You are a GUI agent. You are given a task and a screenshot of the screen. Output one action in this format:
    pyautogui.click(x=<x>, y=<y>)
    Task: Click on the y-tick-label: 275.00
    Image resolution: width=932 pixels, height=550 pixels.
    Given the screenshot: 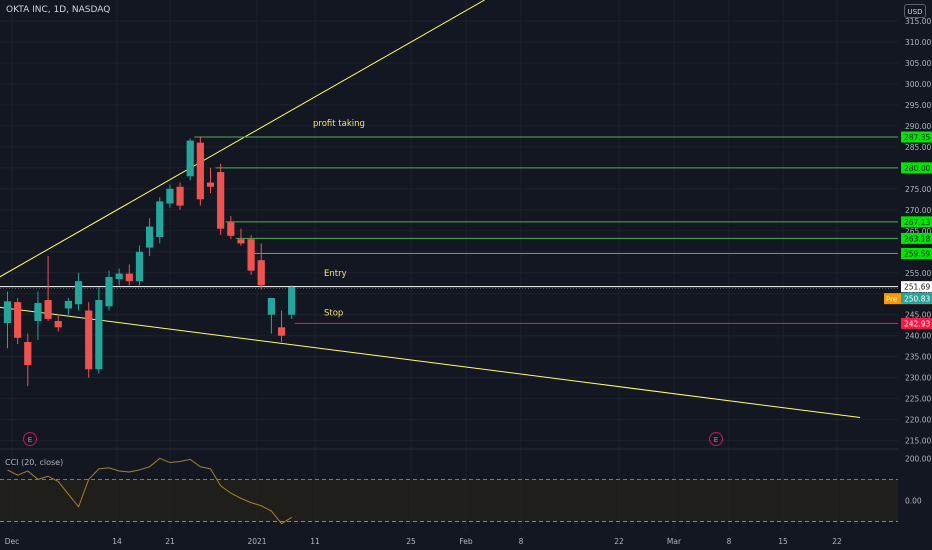 What is the action you would take?
    pyautogui.click(x=918, y=189)
    